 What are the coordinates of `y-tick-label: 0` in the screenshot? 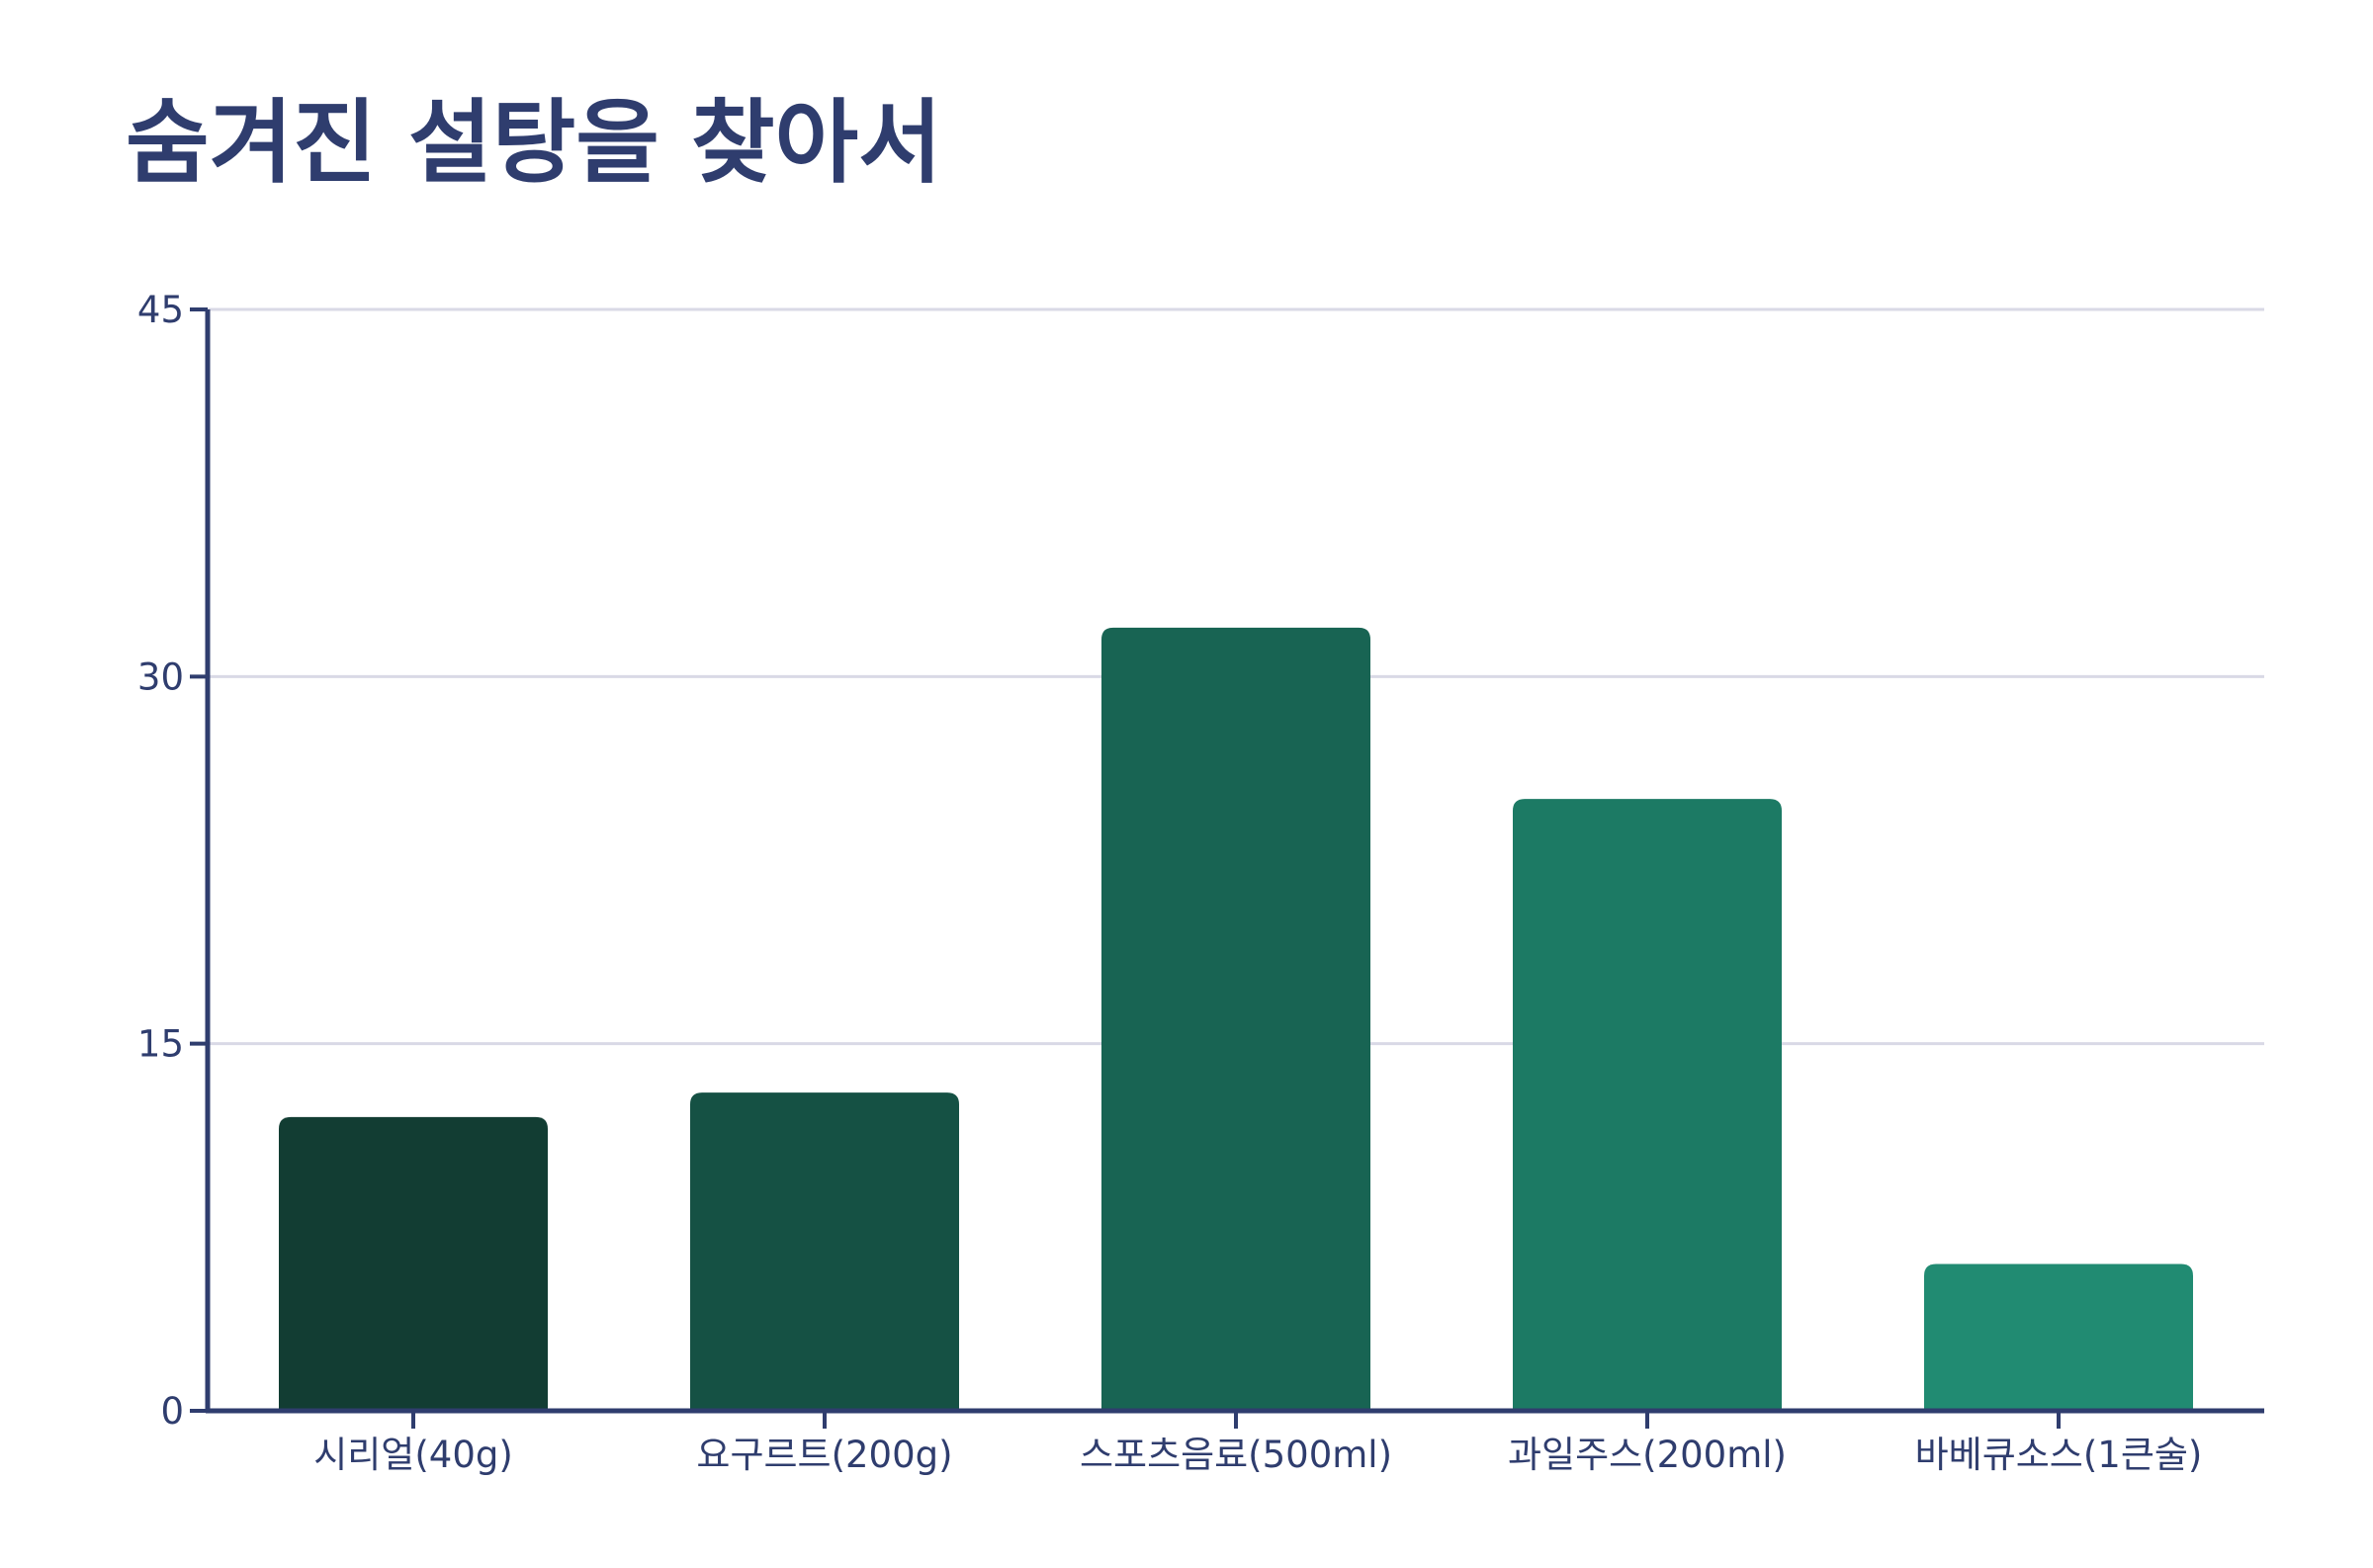 It's located at (172, 1411).